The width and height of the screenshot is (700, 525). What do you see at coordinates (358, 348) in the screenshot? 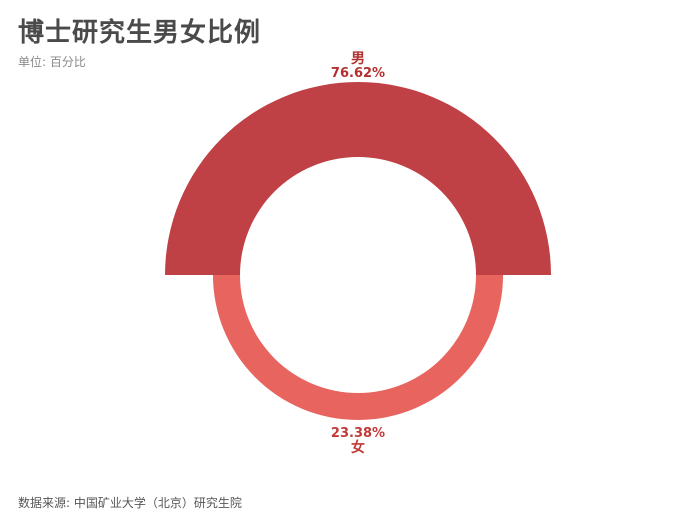
I see `female-arc` at bounding box center [358, 348].